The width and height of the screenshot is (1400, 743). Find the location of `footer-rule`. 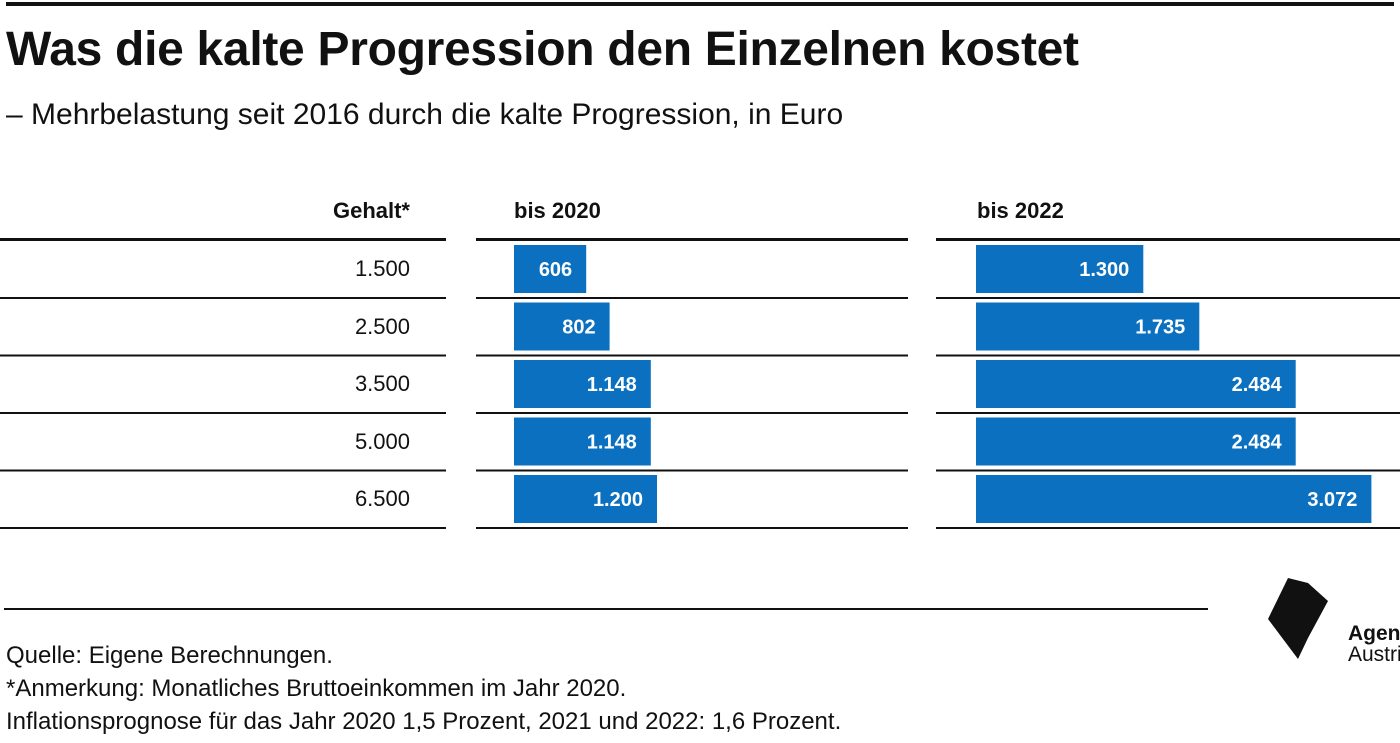

footer-rule is located at coordinates (606, 609).